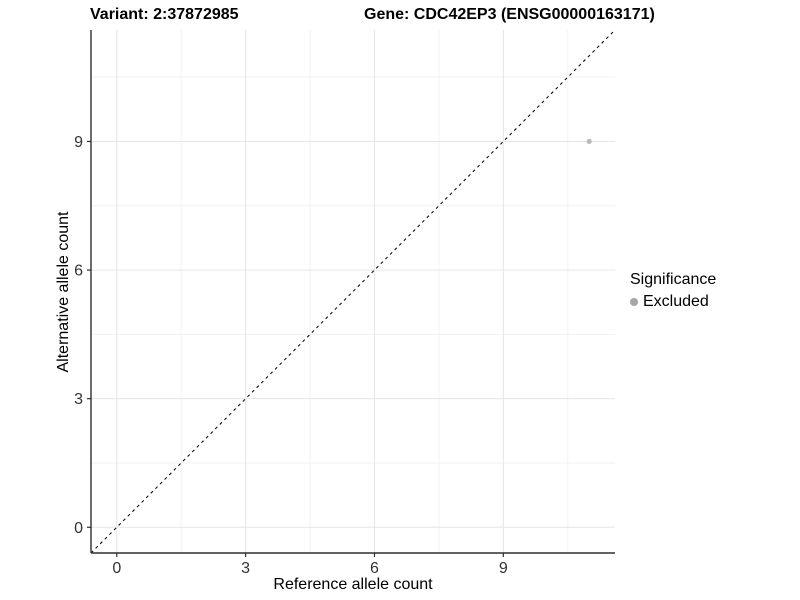 This screenshot has height=600, width=800. What do you see at coordinates (353, 584) in the screenshot?
I see `x-axis-label: Reference allele count` at bounding box center [353, 584].